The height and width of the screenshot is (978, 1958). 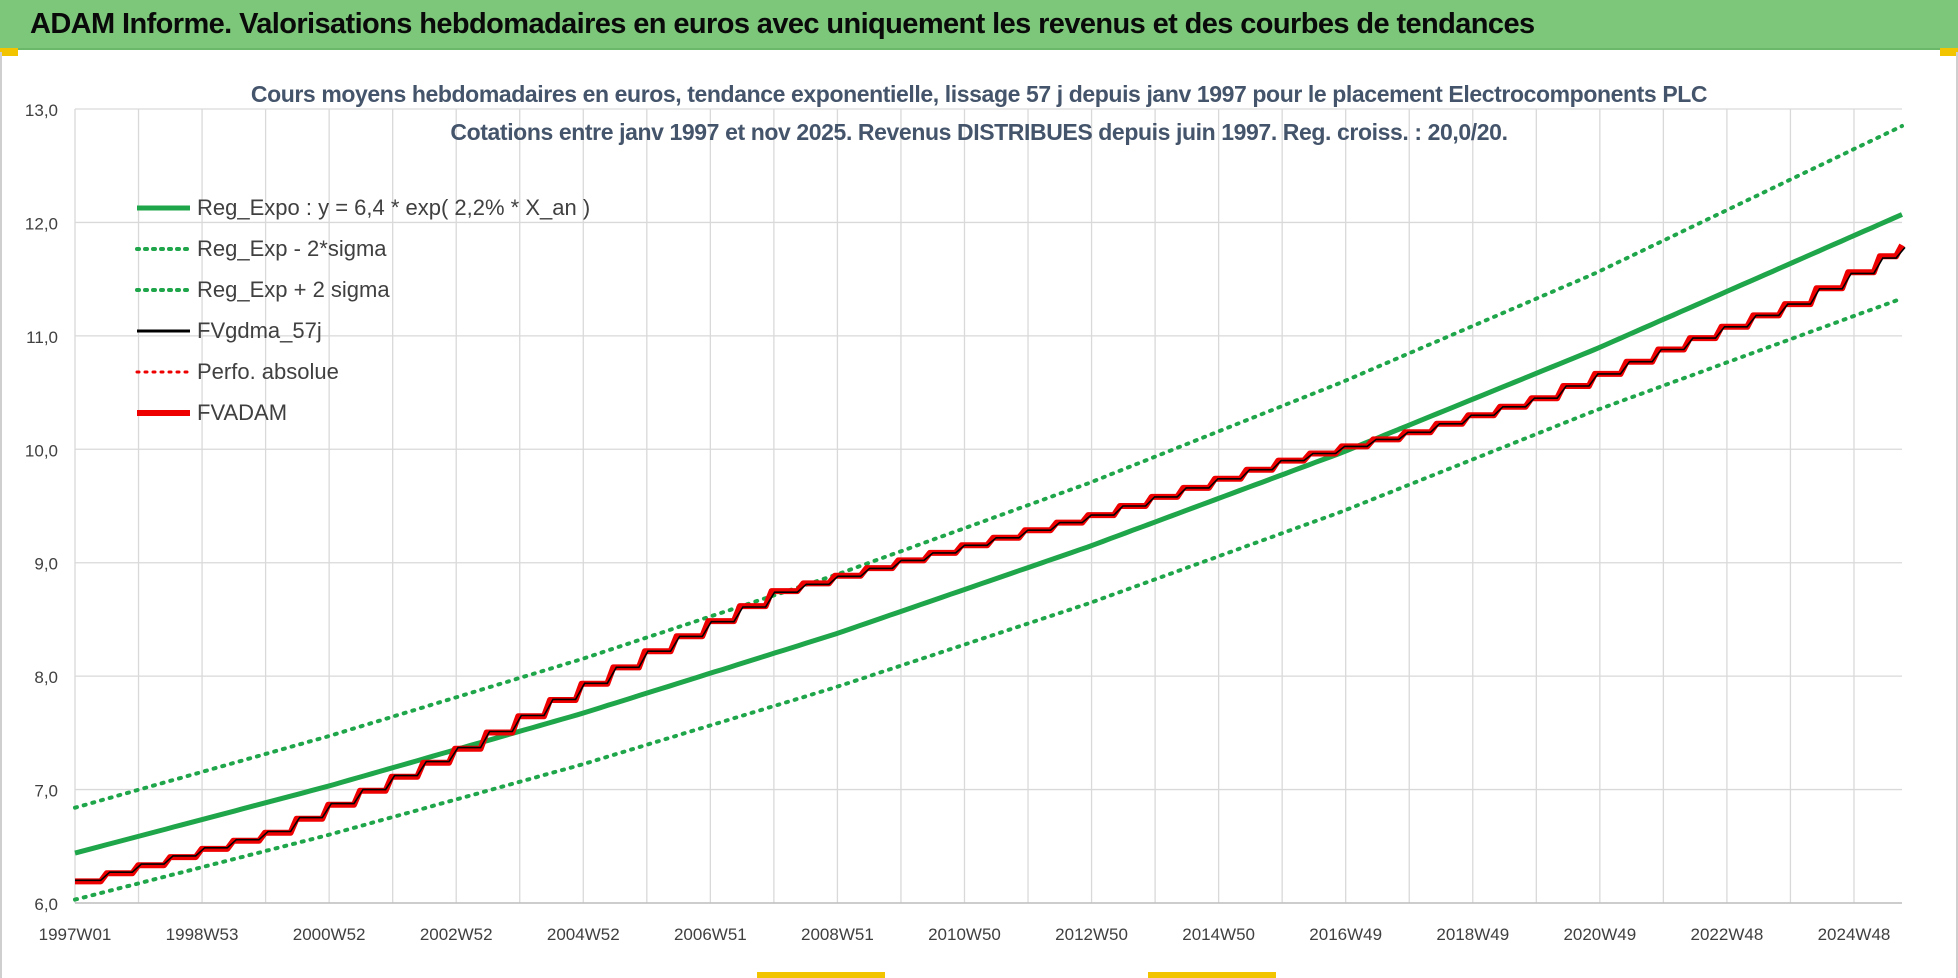 What do you see at coordinates (46, 564) in the screenshot?
I see `y-tick-label: 9,0` at bounding box center [46, 564].